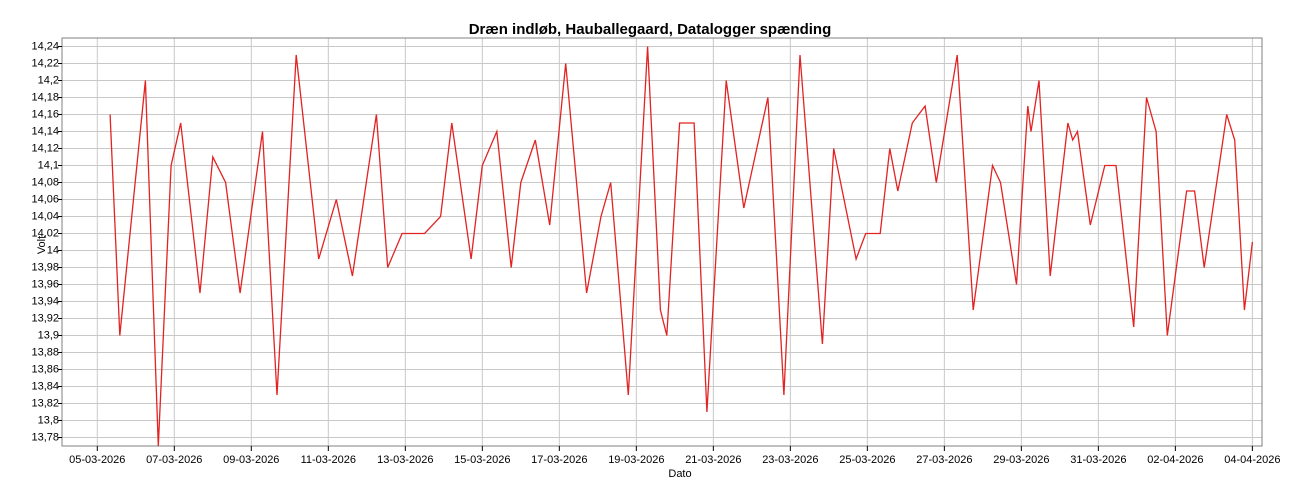  What do you see at coordinates (45, 267) in the screenshot?
I see `y-tick-label: 13,98` at bounding box center [45, 267].